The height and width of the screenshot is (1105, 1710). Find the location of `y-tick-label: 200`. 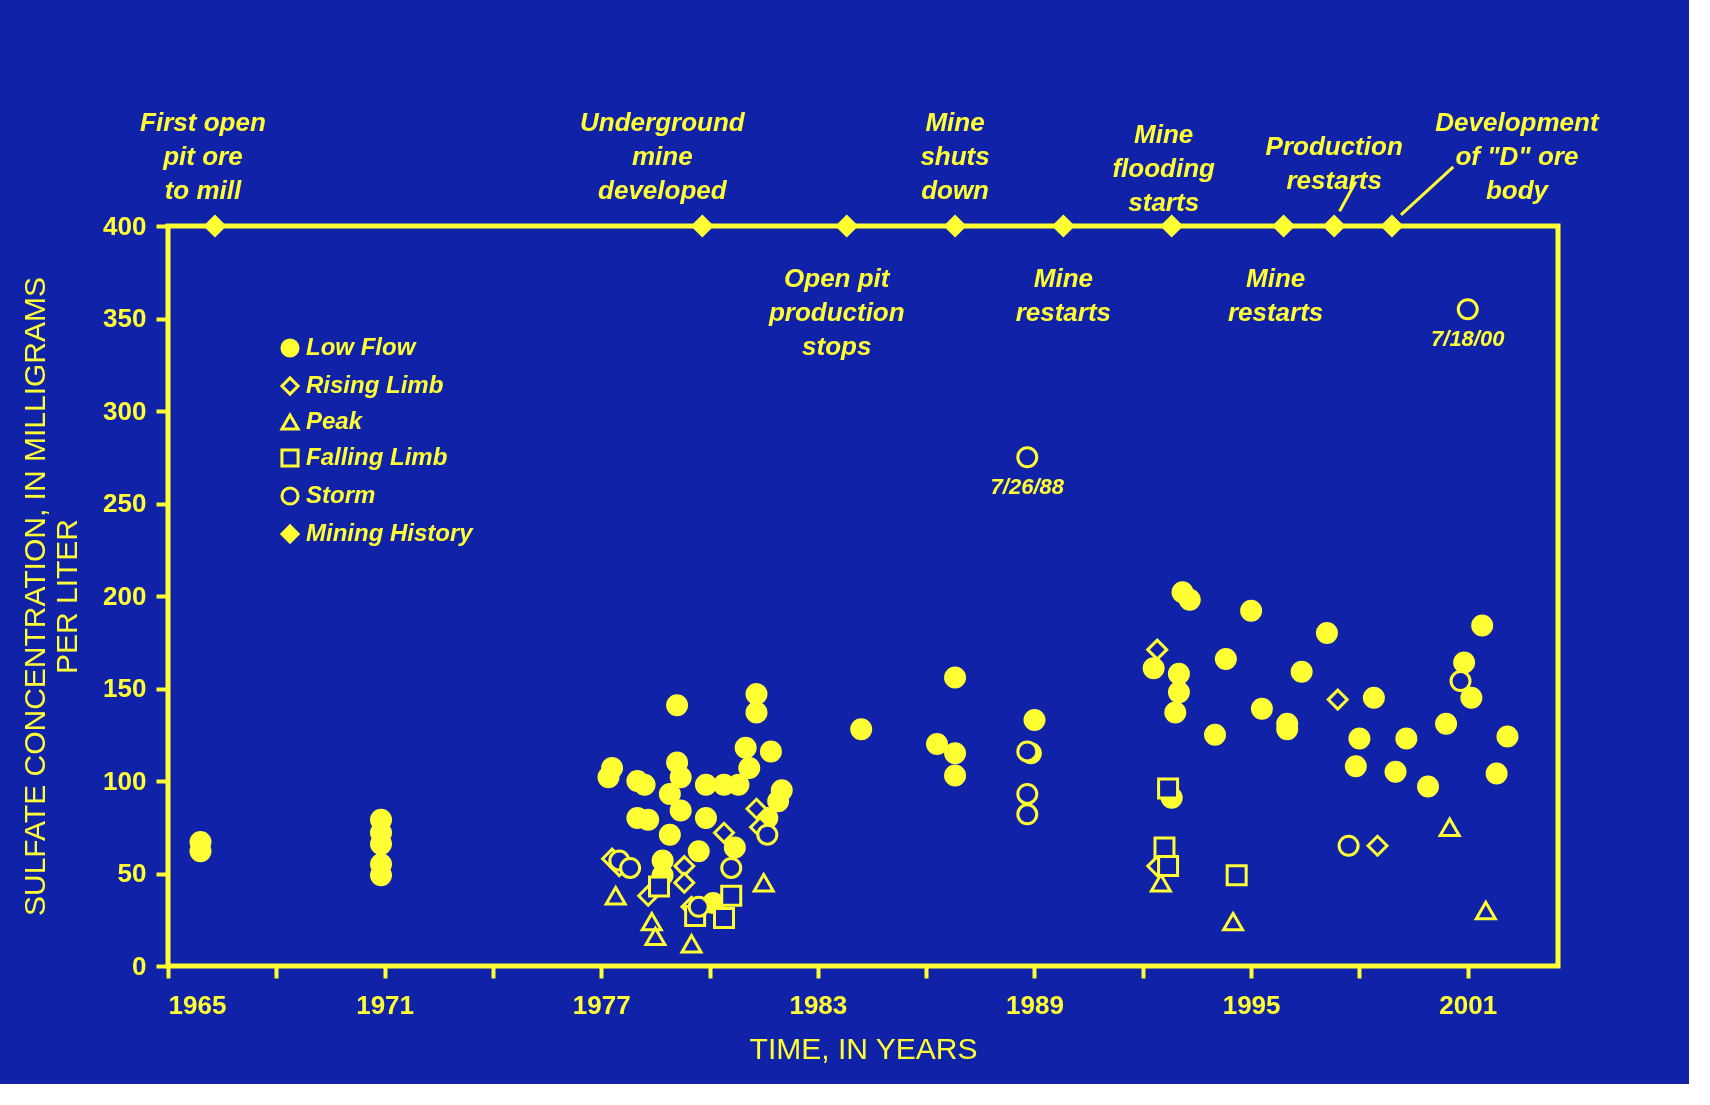

y-tick-label: 200 is located at coordinates (125, 595).